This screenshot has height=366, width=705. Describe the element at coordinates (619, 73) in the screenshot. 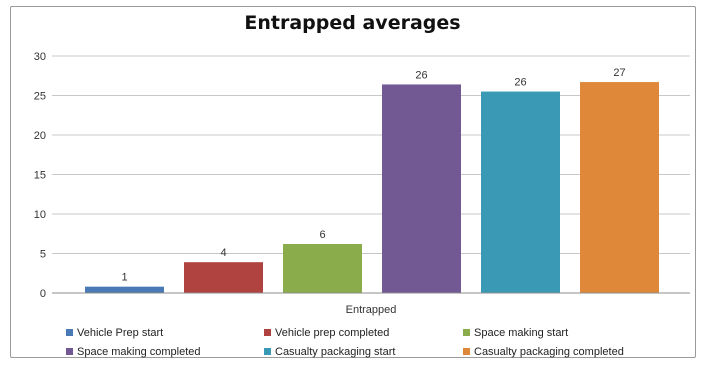

I see `data-label: 27` at that location.